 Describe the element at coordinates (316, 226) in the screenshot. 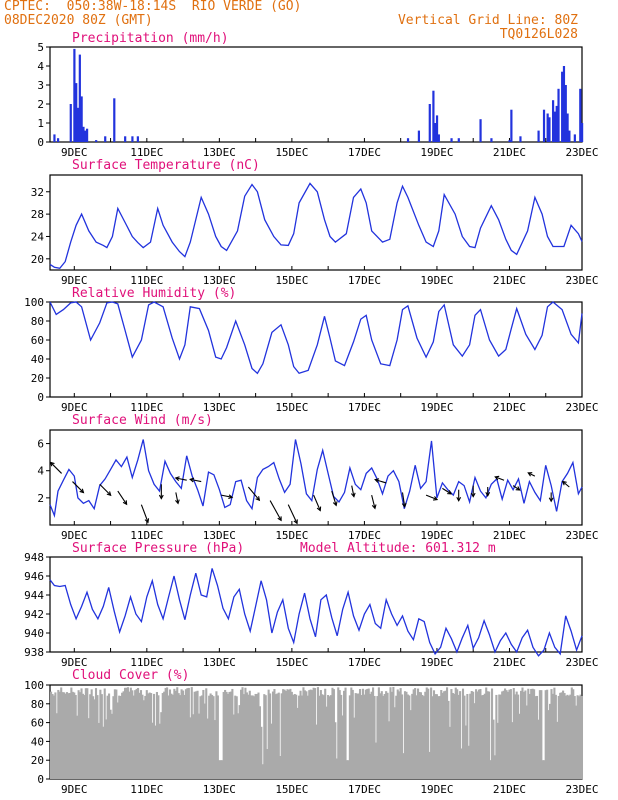

I see `temperature-line` at that location.